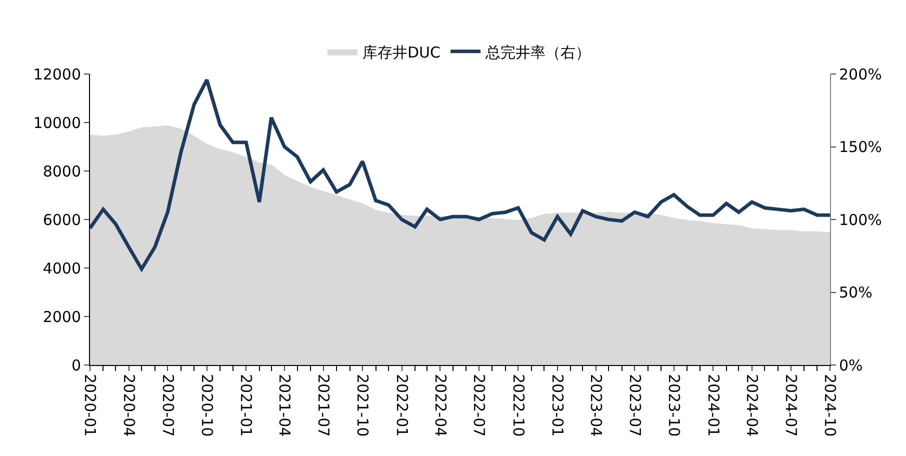 This screenshot has width=906, height=456. What do you see at coordinates (752, 405) in the screenshot?
I see `x-tick-label: 2024-04` at bounding box center [752, 405].